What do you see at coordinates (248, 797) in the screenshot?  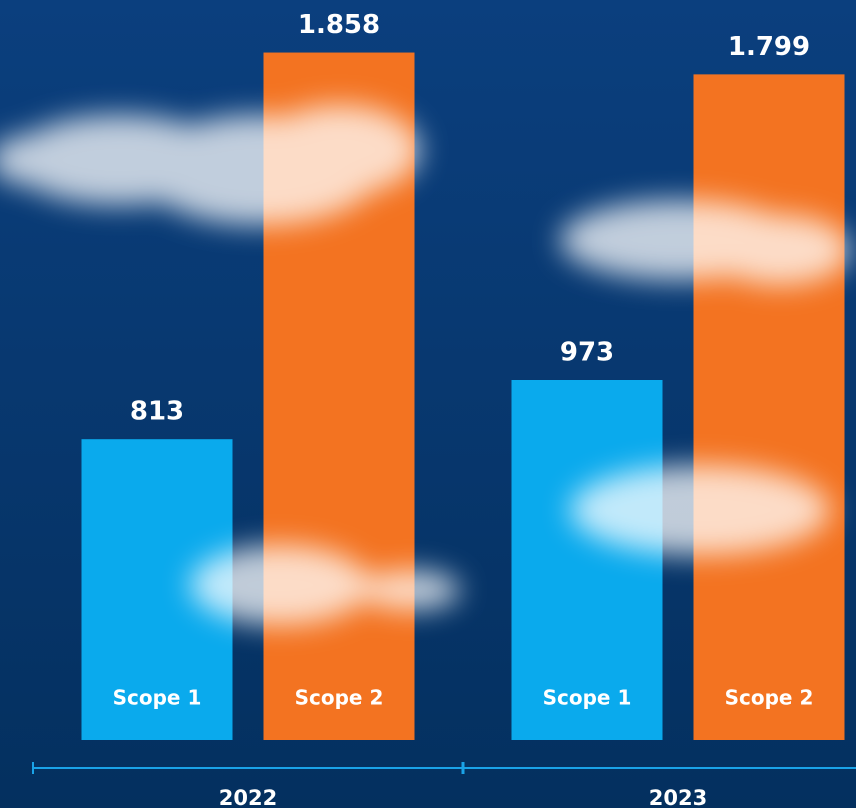 I see `category-label: 2022` at bounding box center [248, 797].